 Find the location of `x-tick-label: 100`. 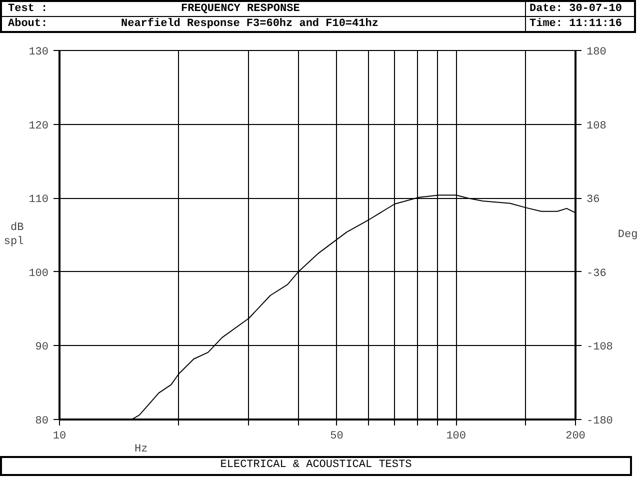

x-tick-label: 100 is located at coordinates (456, 436).